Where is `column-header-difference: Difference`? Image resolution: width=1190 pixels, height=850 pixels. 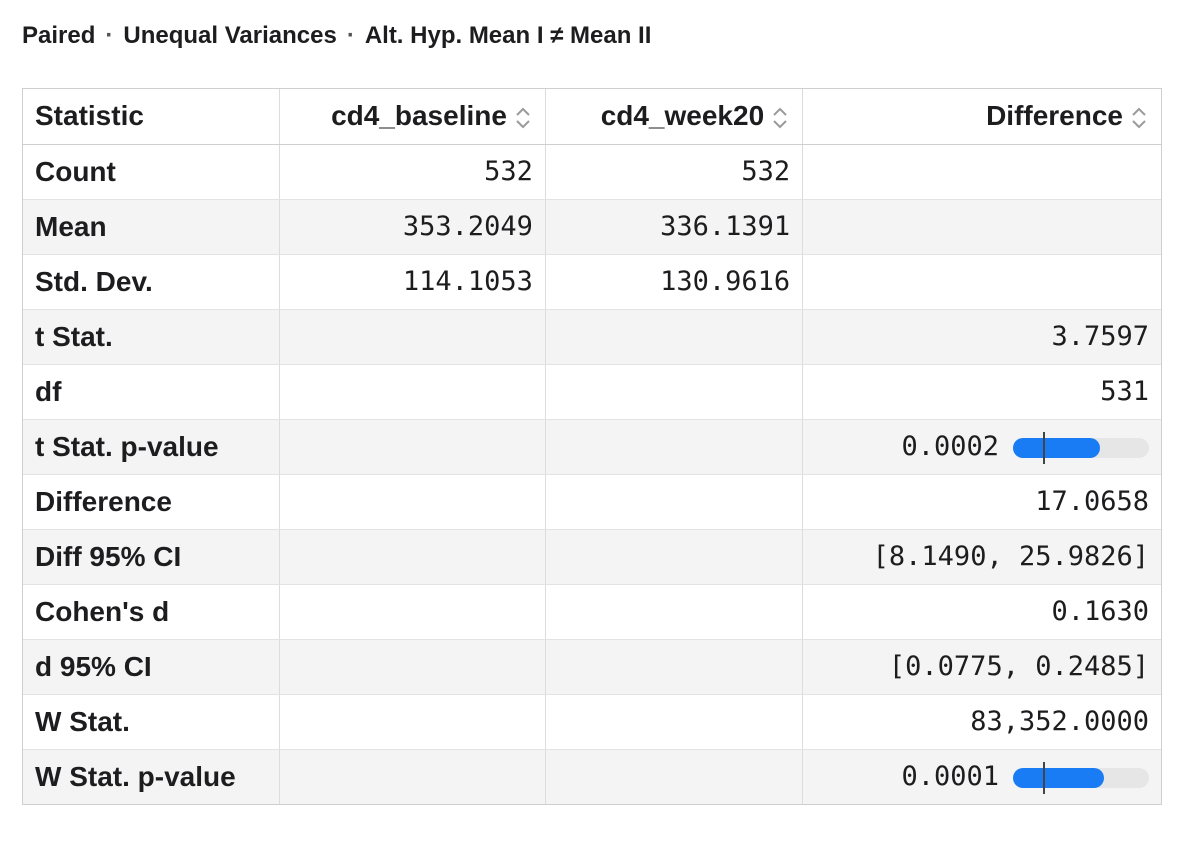
column-header-difference: Difference is located at coordinates (981, 117).